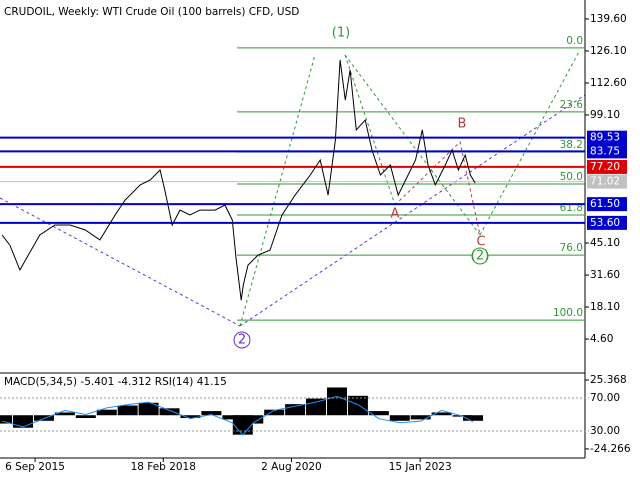  Describe the element at coordinates (571, 248) in the screenshot. I see `fibo-label: 76.0` at that location.